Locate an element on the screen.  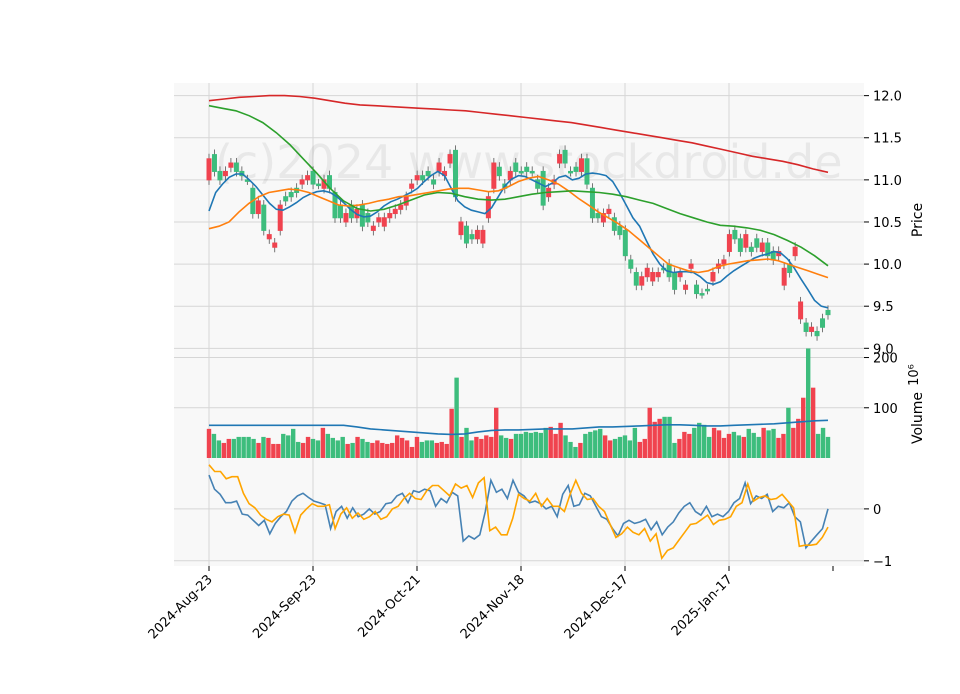
volume-average-line is located at coordinates (519, 427).